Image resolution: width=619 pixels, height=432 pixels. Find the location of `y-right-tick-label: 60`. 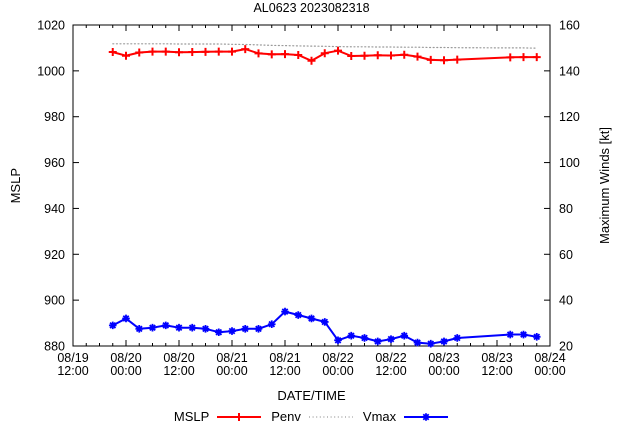

y-right-tick-label: 60 is located at coordinates (566, 255).